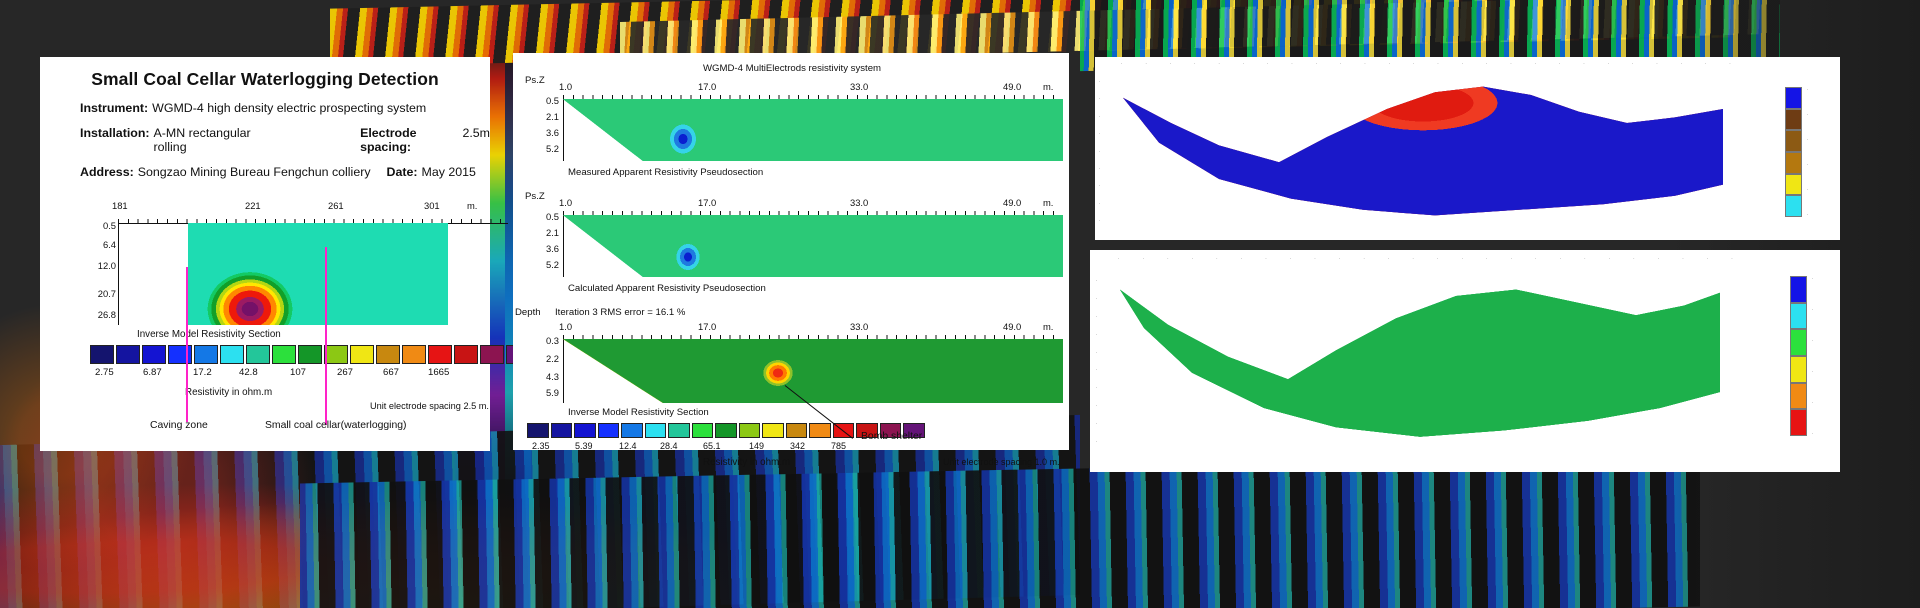 The height and width of the screenshot is (608, 1920). What do you see at coordinates (712, 446) in the screenshot?
I see `mid-cbar-val-4: 65.1` at bounding box center [712, 446].